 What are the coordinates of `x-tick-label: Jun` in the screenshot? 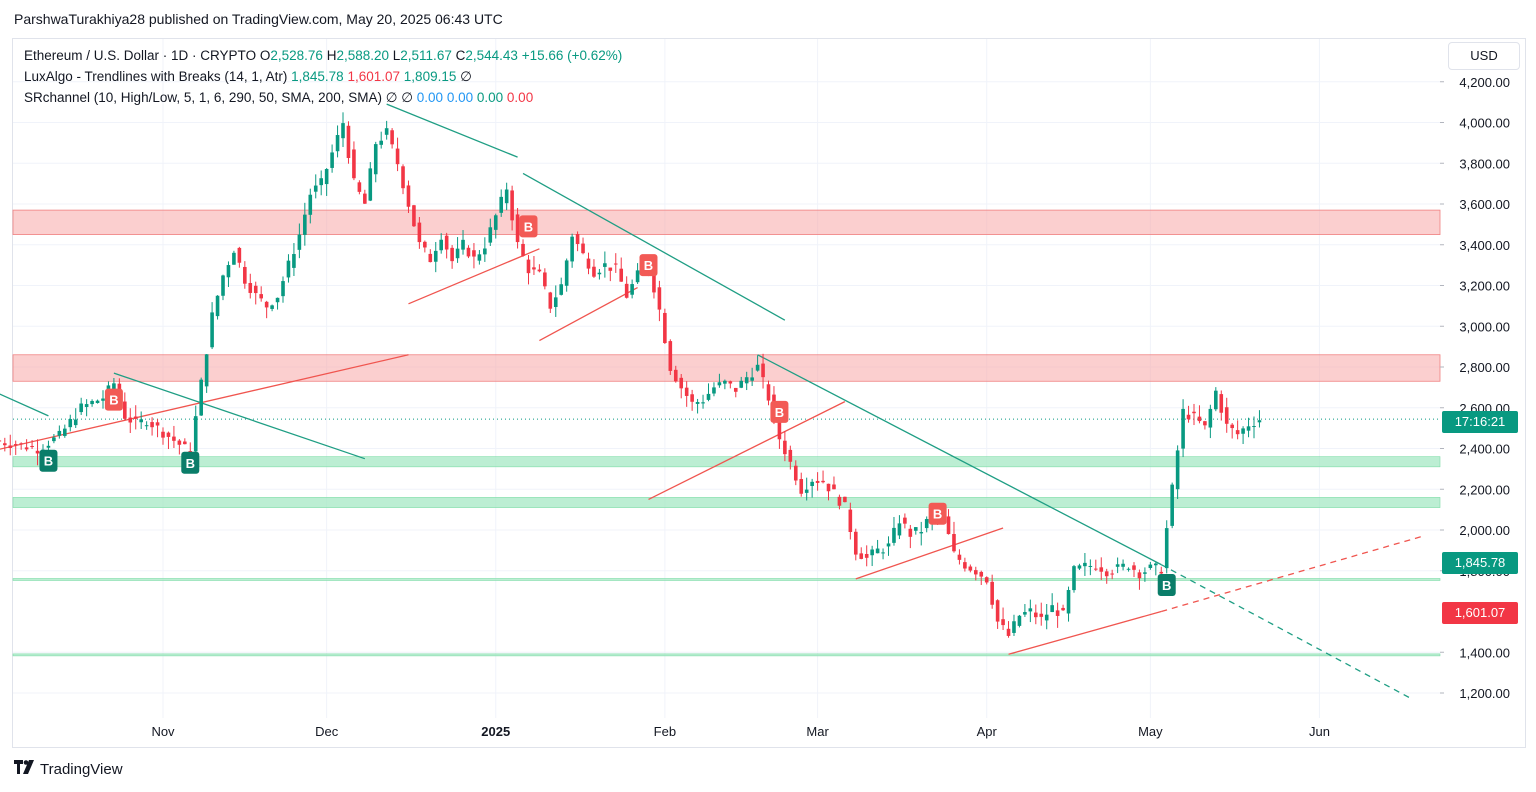 It's located at (1319, 731).